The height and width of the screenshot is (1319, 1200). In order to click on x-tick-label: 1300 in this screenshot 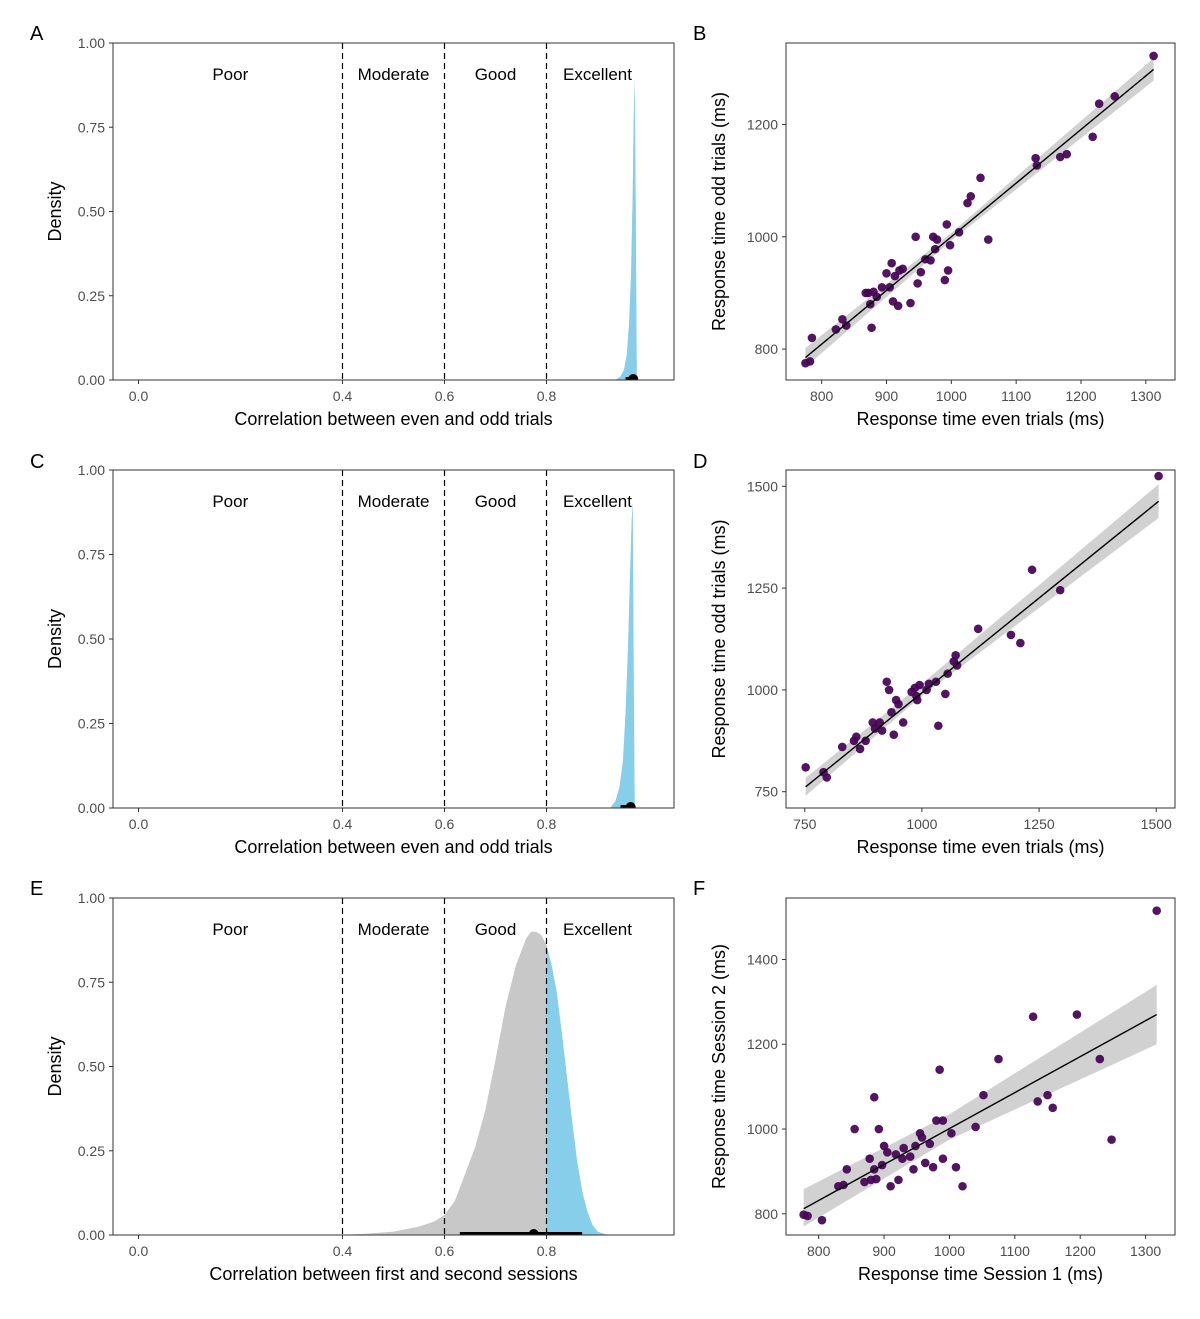, I will do `click(1145, 1251)`.